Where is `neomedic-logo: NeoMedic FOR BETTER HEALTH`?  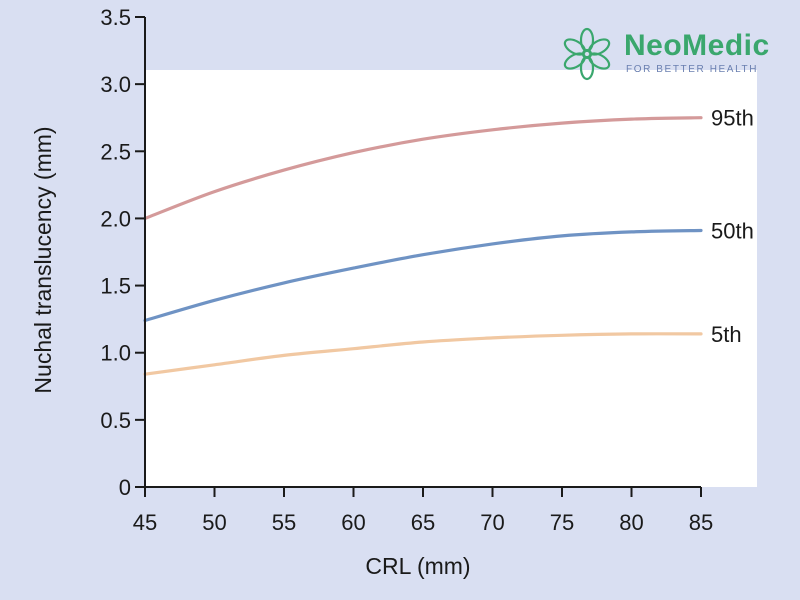 neomedic-logo: NeoMedic FOR BETTER HEALTH is located at coordinates (669, 54).